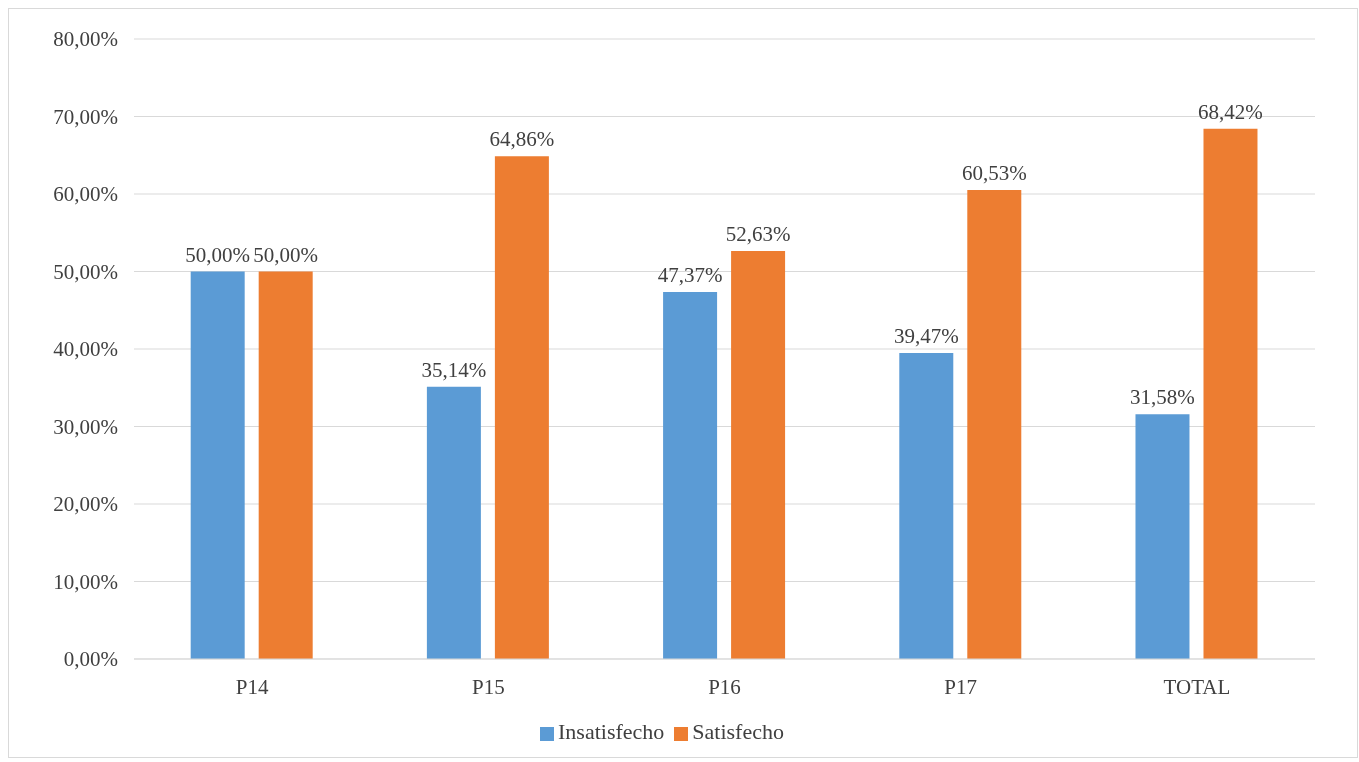 This screenshot has height=762, width=1359. I want to click on y-tick-label: 40,00%, so click(85, 349).